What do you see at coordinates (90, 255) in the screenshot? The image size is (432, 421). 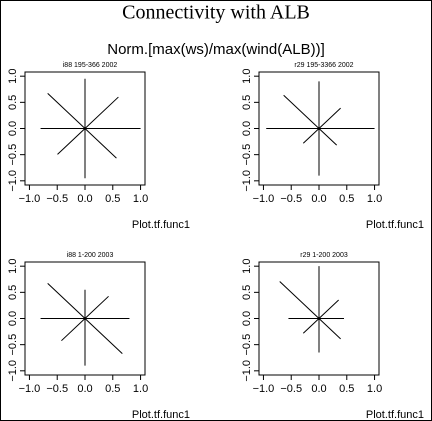 I see `panel-title: i88 1-200 2003` at bounding box center [90, 255].